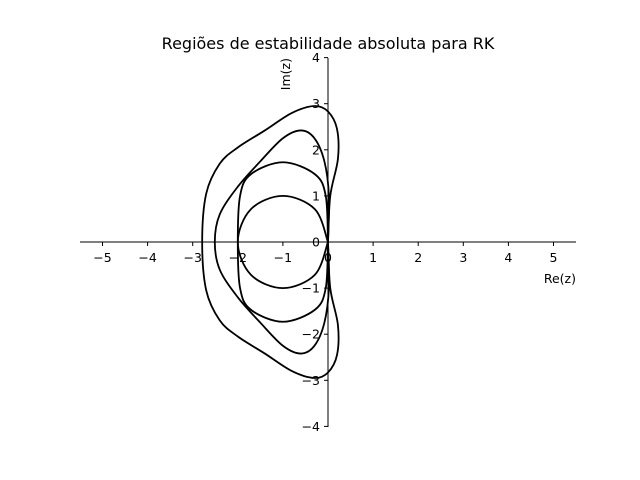 The width and height of the screenshot is (640, 480). What do you see at coordinates (463, 257) in the screenshot?
I see `x-tick-label: 3` at bounding box center [463, 257].